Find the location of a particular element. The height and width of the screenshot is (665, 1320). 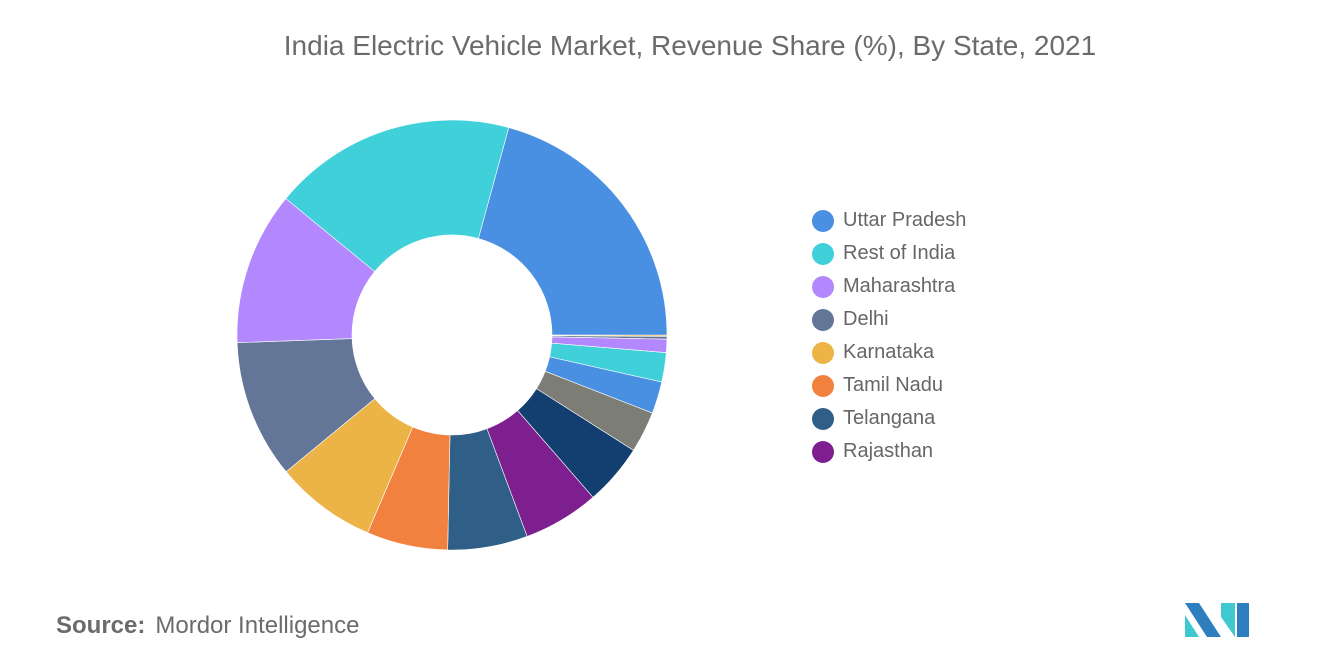

legend-item-uttar-pradesh: Uttar Pradesh is located at coordinates (889, 220).